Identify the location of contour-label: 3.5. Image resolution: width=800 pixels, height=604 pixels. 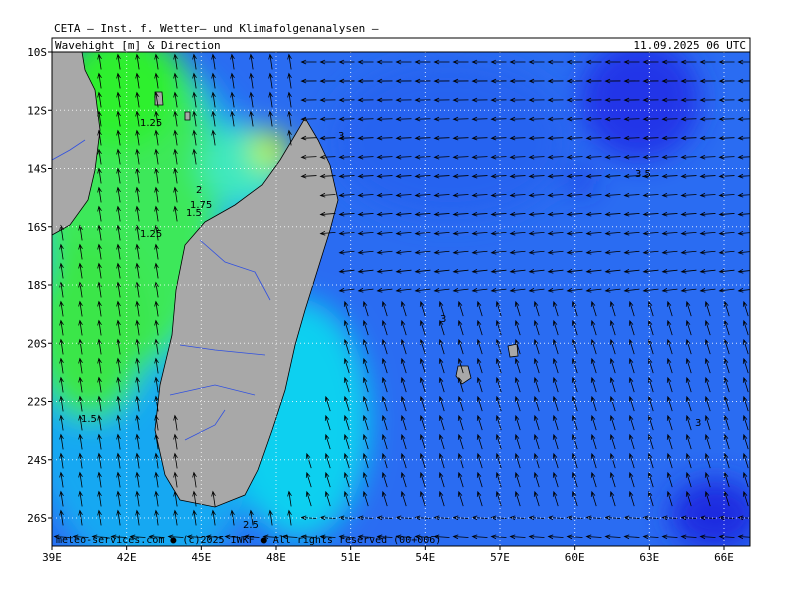
(643, 174).